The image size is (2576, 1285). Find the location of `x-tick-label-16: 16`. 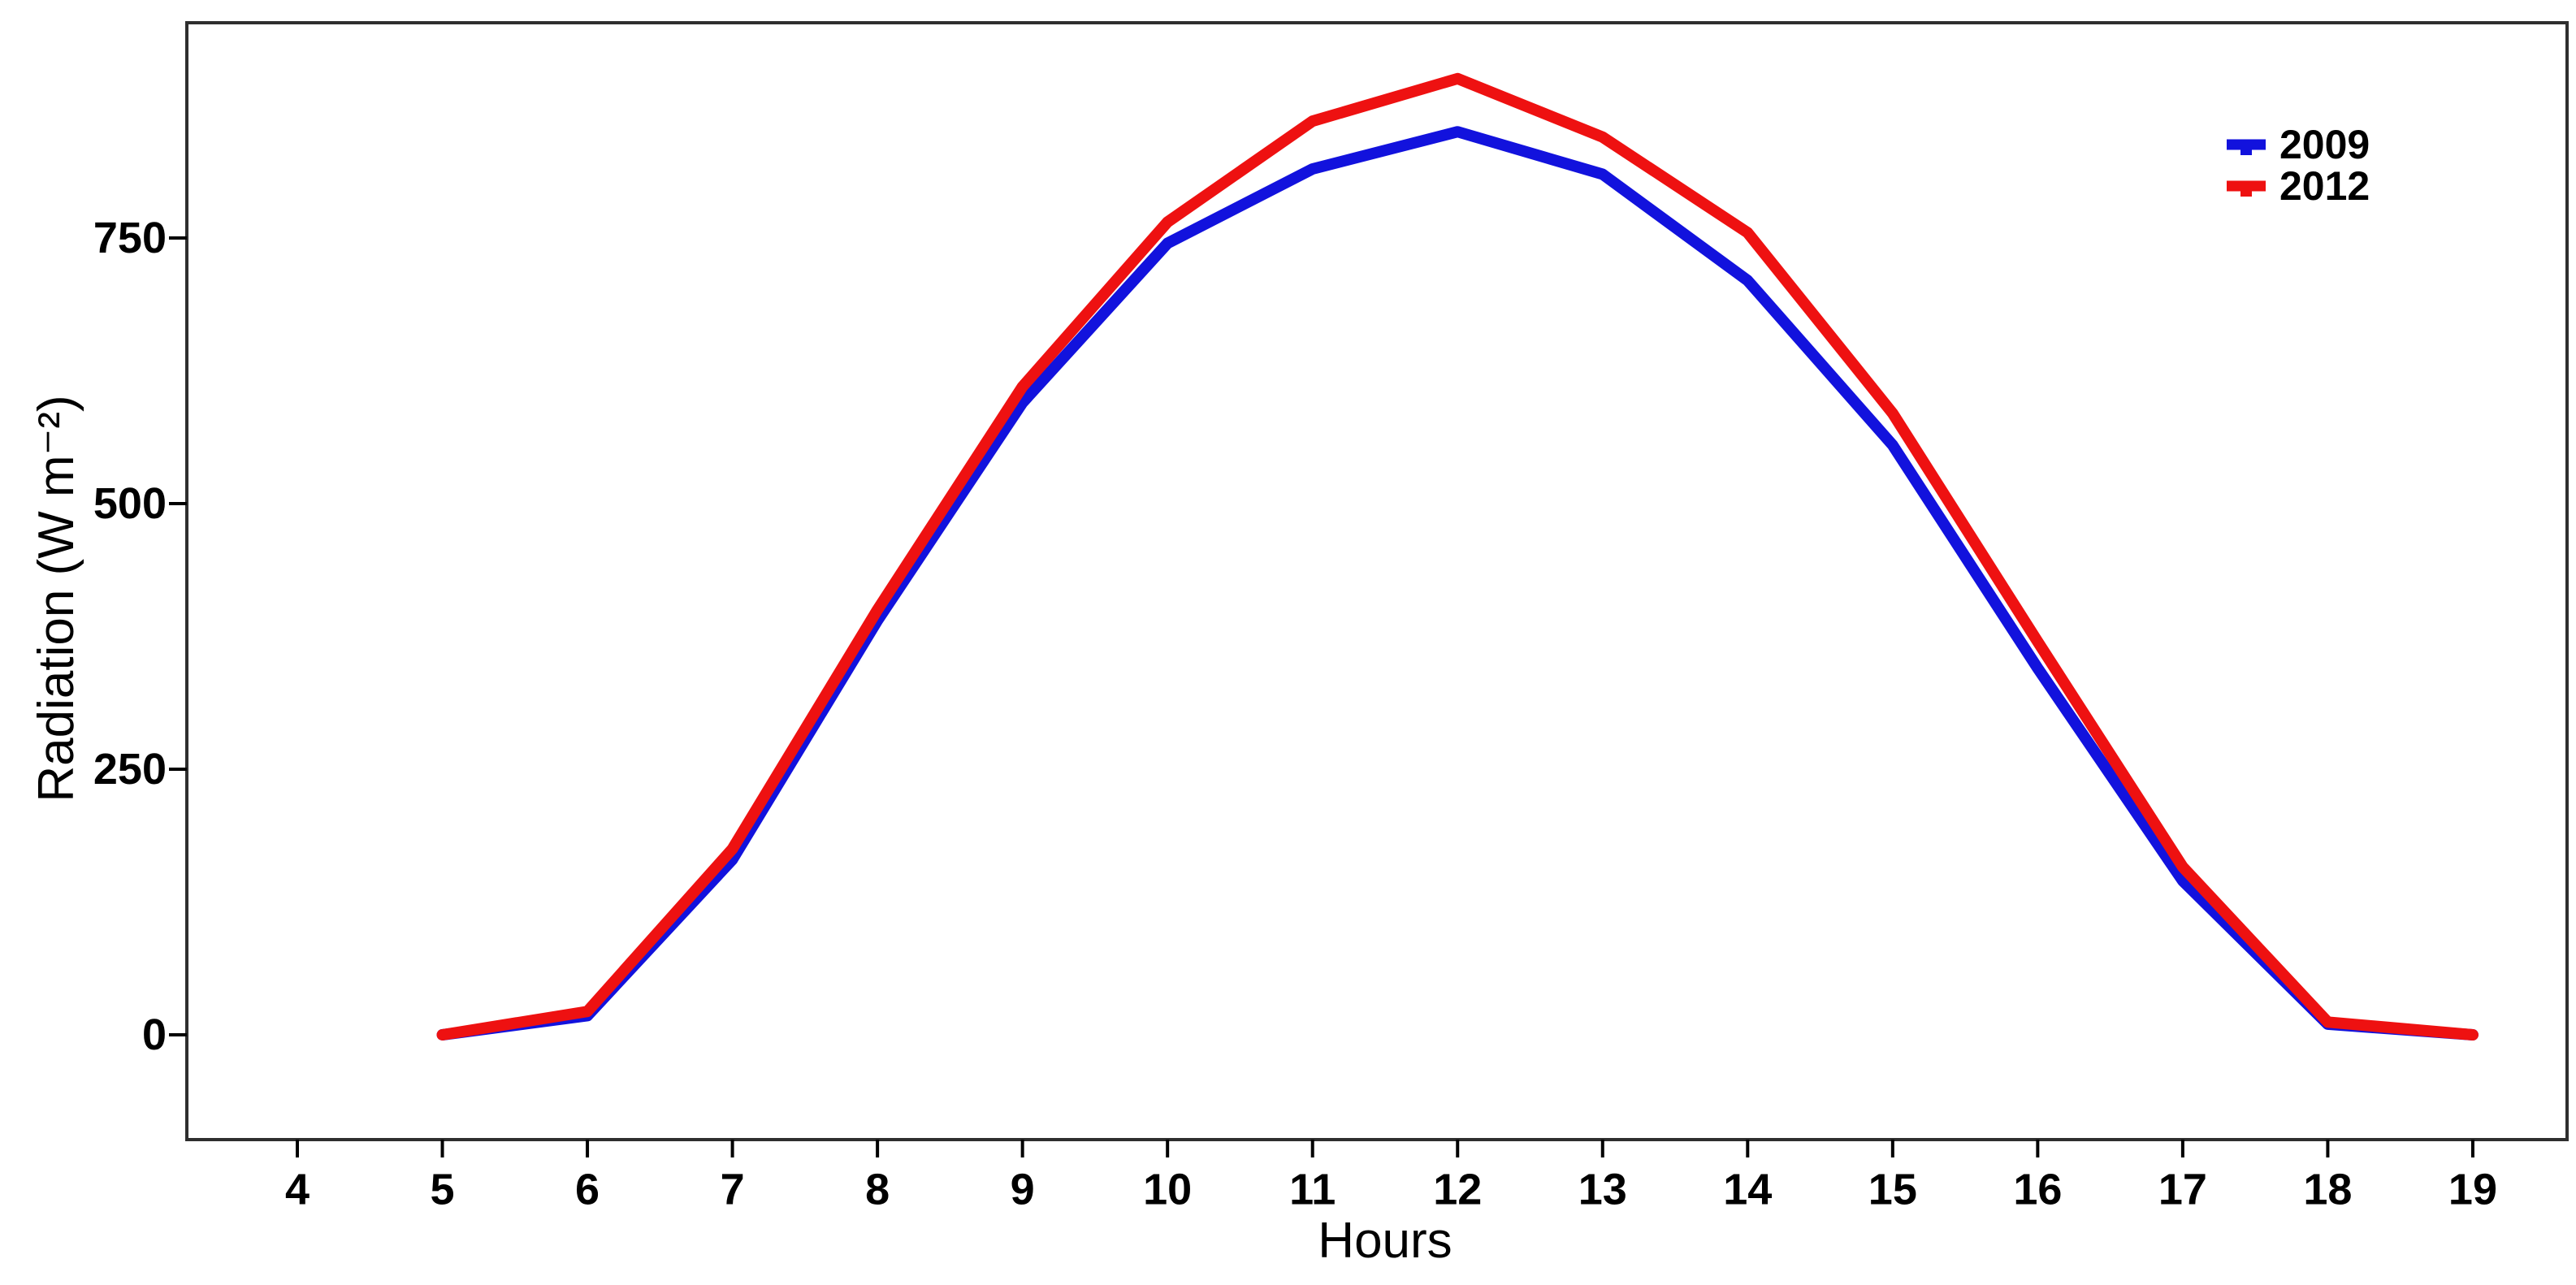

x-tick-label-16: 16 is located at coordinates (2037, 1190).